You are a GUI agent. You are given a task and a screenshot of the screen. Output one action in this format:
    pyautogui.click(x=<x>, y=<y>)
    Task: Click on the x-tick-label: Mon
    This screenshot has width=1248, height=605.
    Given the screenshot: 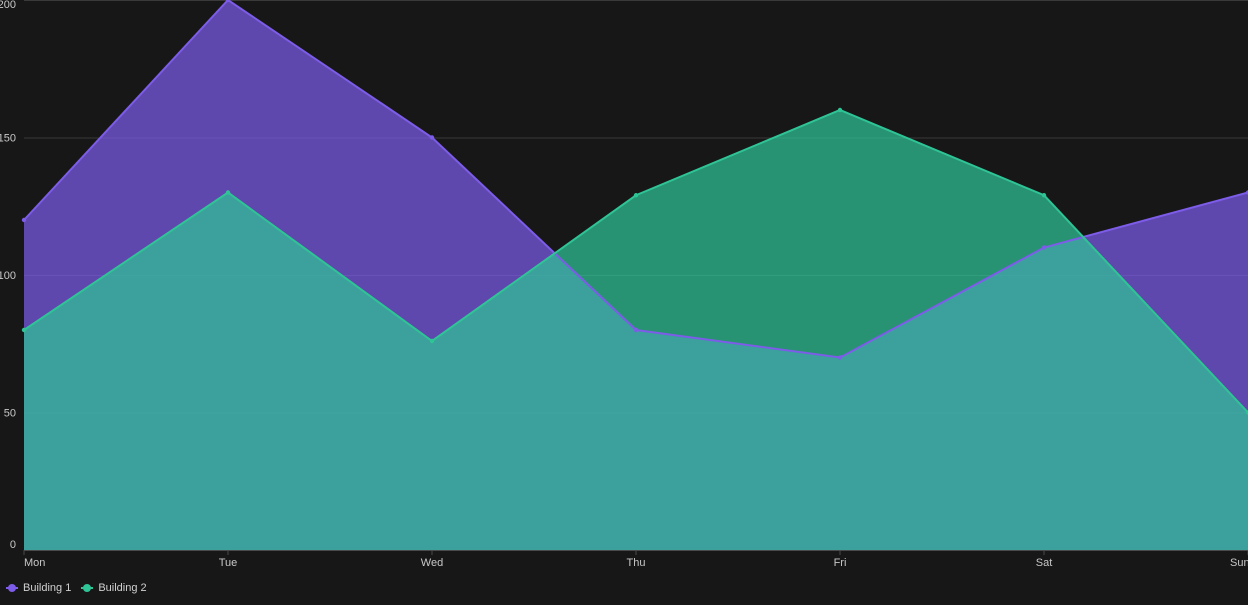 What is the action you would take?
    pyautogui.click(x=34, y=563)
    